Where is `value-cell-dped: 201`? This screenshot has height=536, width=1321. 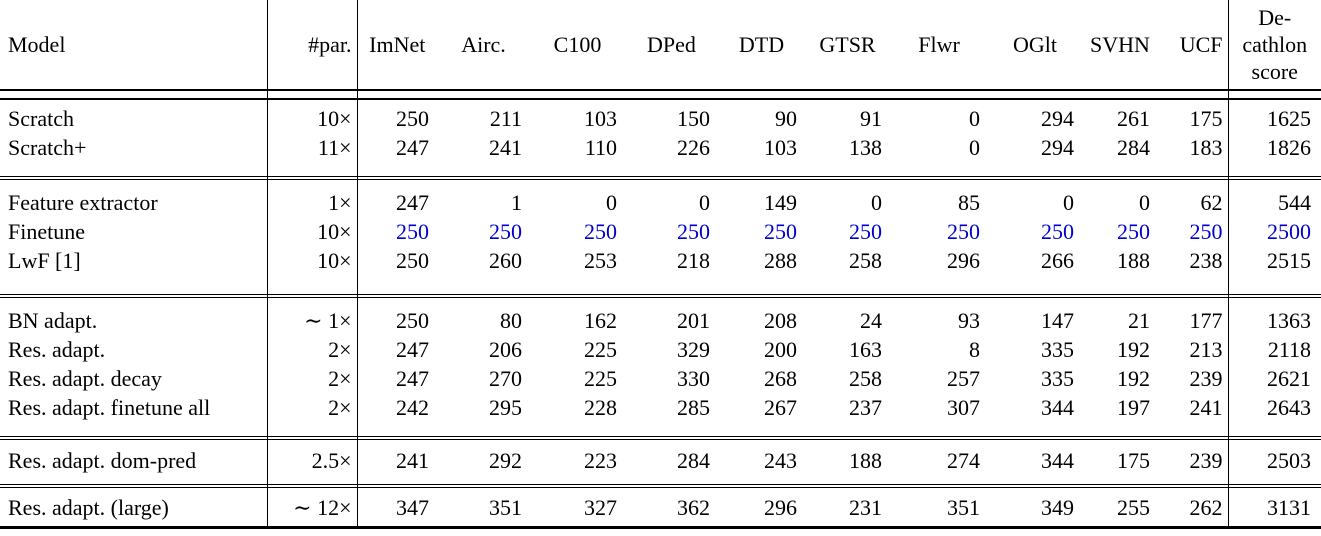
value-cell-dped: 201 is located at coordinates (693, 320).